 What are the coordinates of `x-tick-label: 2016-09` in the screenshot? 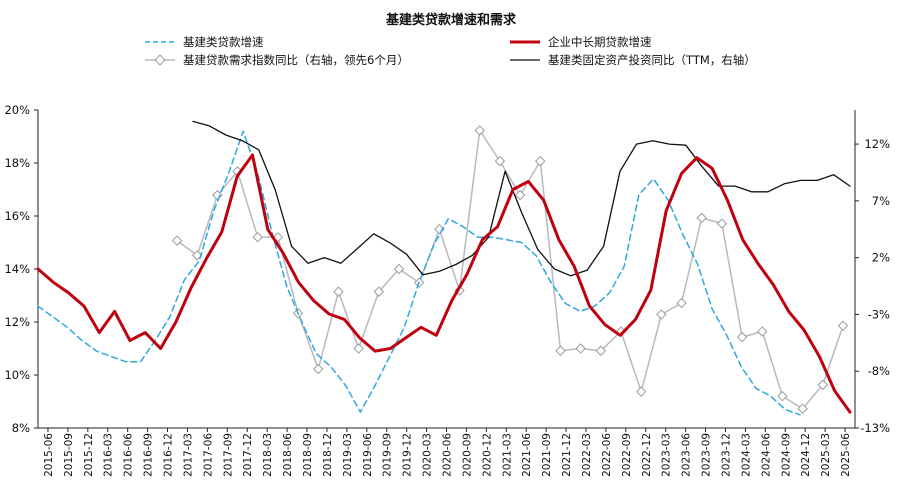 It's located at (149, 455).